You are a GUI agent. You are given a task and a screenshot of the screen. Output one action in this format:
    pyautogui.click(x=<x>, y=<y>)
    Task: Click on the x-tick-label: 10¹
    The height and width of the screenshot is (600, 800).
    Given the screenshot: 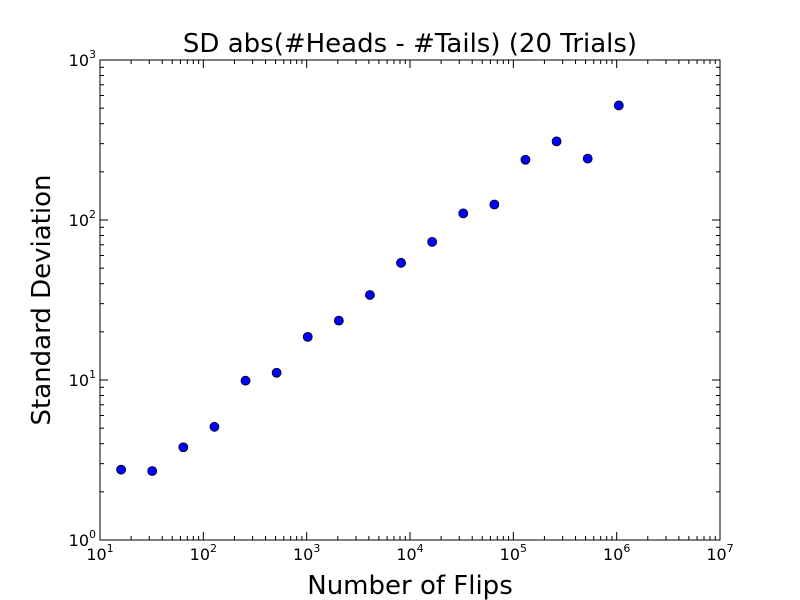 What is the action you would take?
    pyautogui.click(x=99, y=553)
    